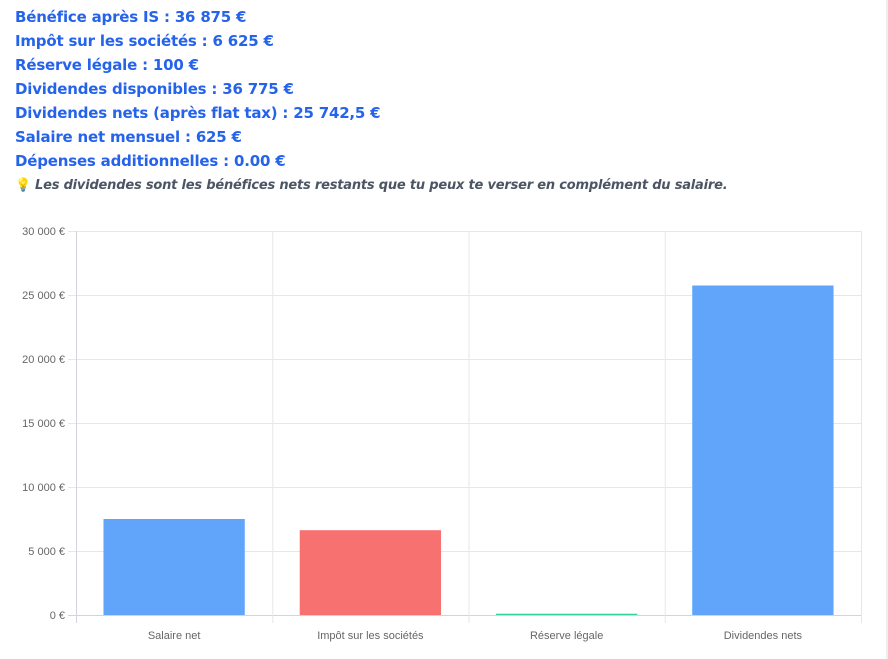  Describe the element at coordinates (43, 360) in the screenshot. I see `y-tick-label: 20 000 €` at that location.